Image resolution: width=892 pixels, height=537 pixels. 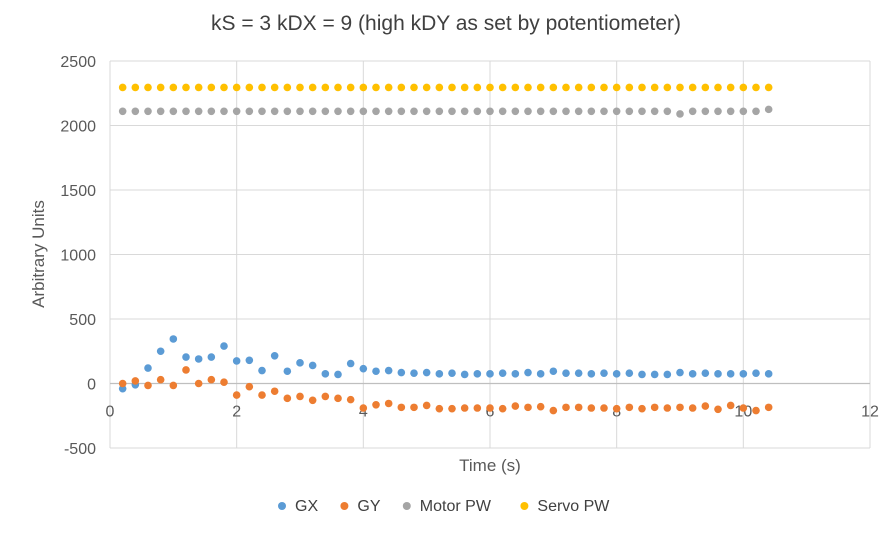 What do you see at coordinates (406, 506) in the screenshot?
I see `legend-marker-motor-pw` at bounding box center [406, 506].